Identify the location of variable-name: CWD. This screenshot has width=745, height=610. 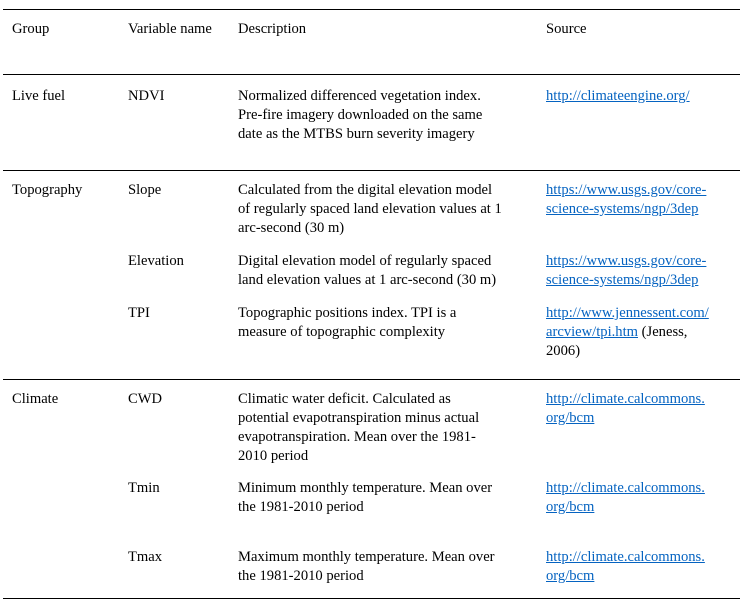
(145, 399).